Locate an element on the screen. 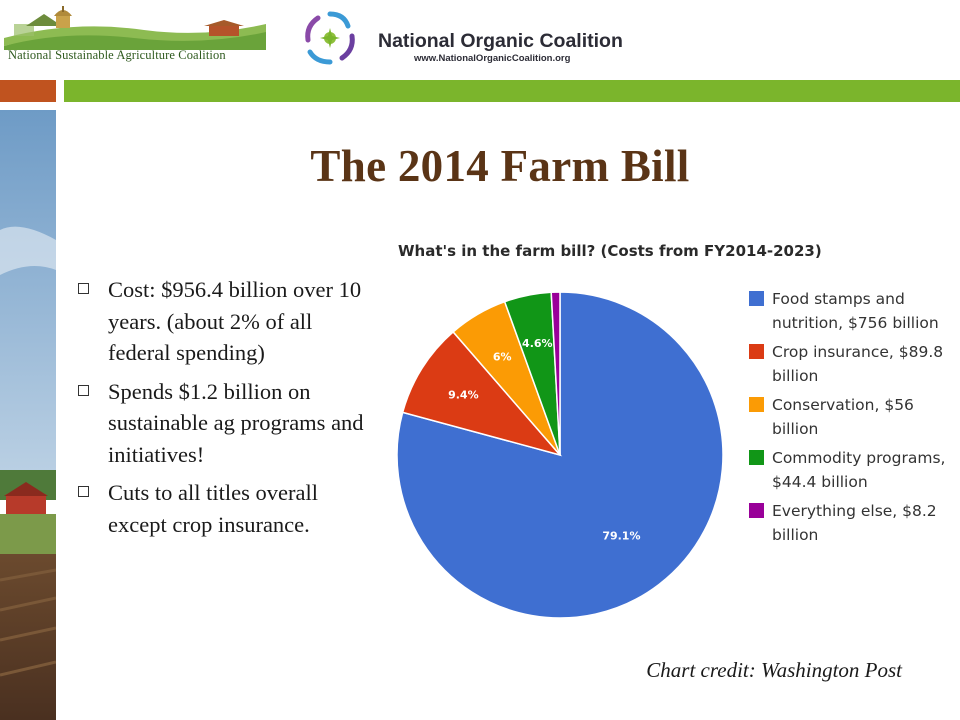 The height and width of the screenshot is (720, 960). accent-bar-rust is located at coordinates (28, 91).